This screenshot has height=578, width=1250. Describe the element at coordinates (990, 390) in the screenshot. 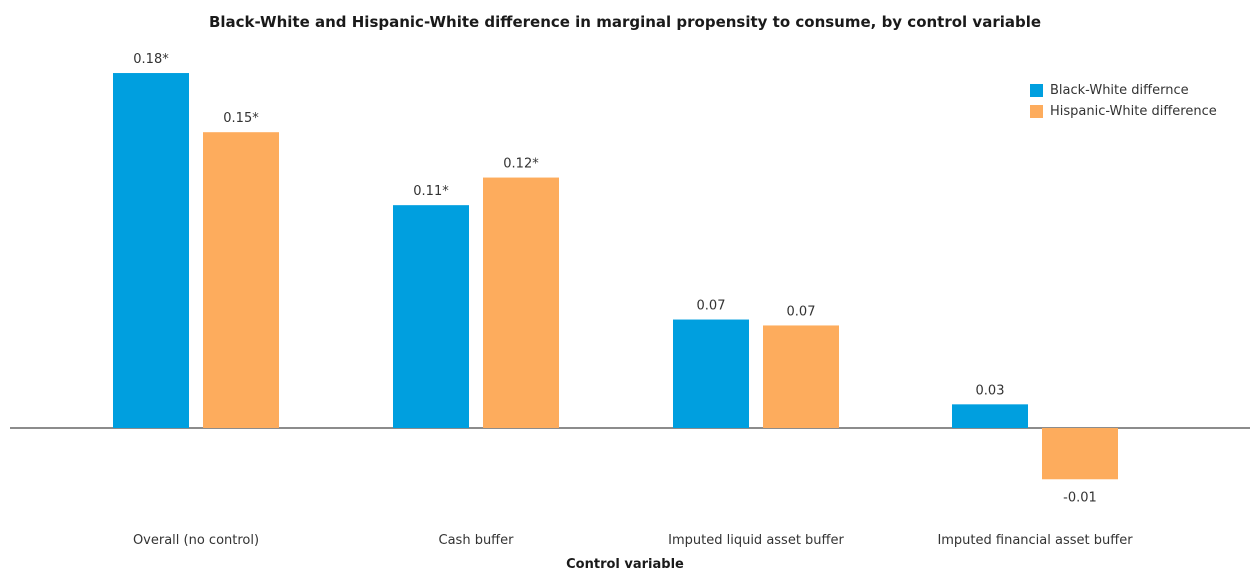

I see `data-label-black-white-3: 0.03` at that location.